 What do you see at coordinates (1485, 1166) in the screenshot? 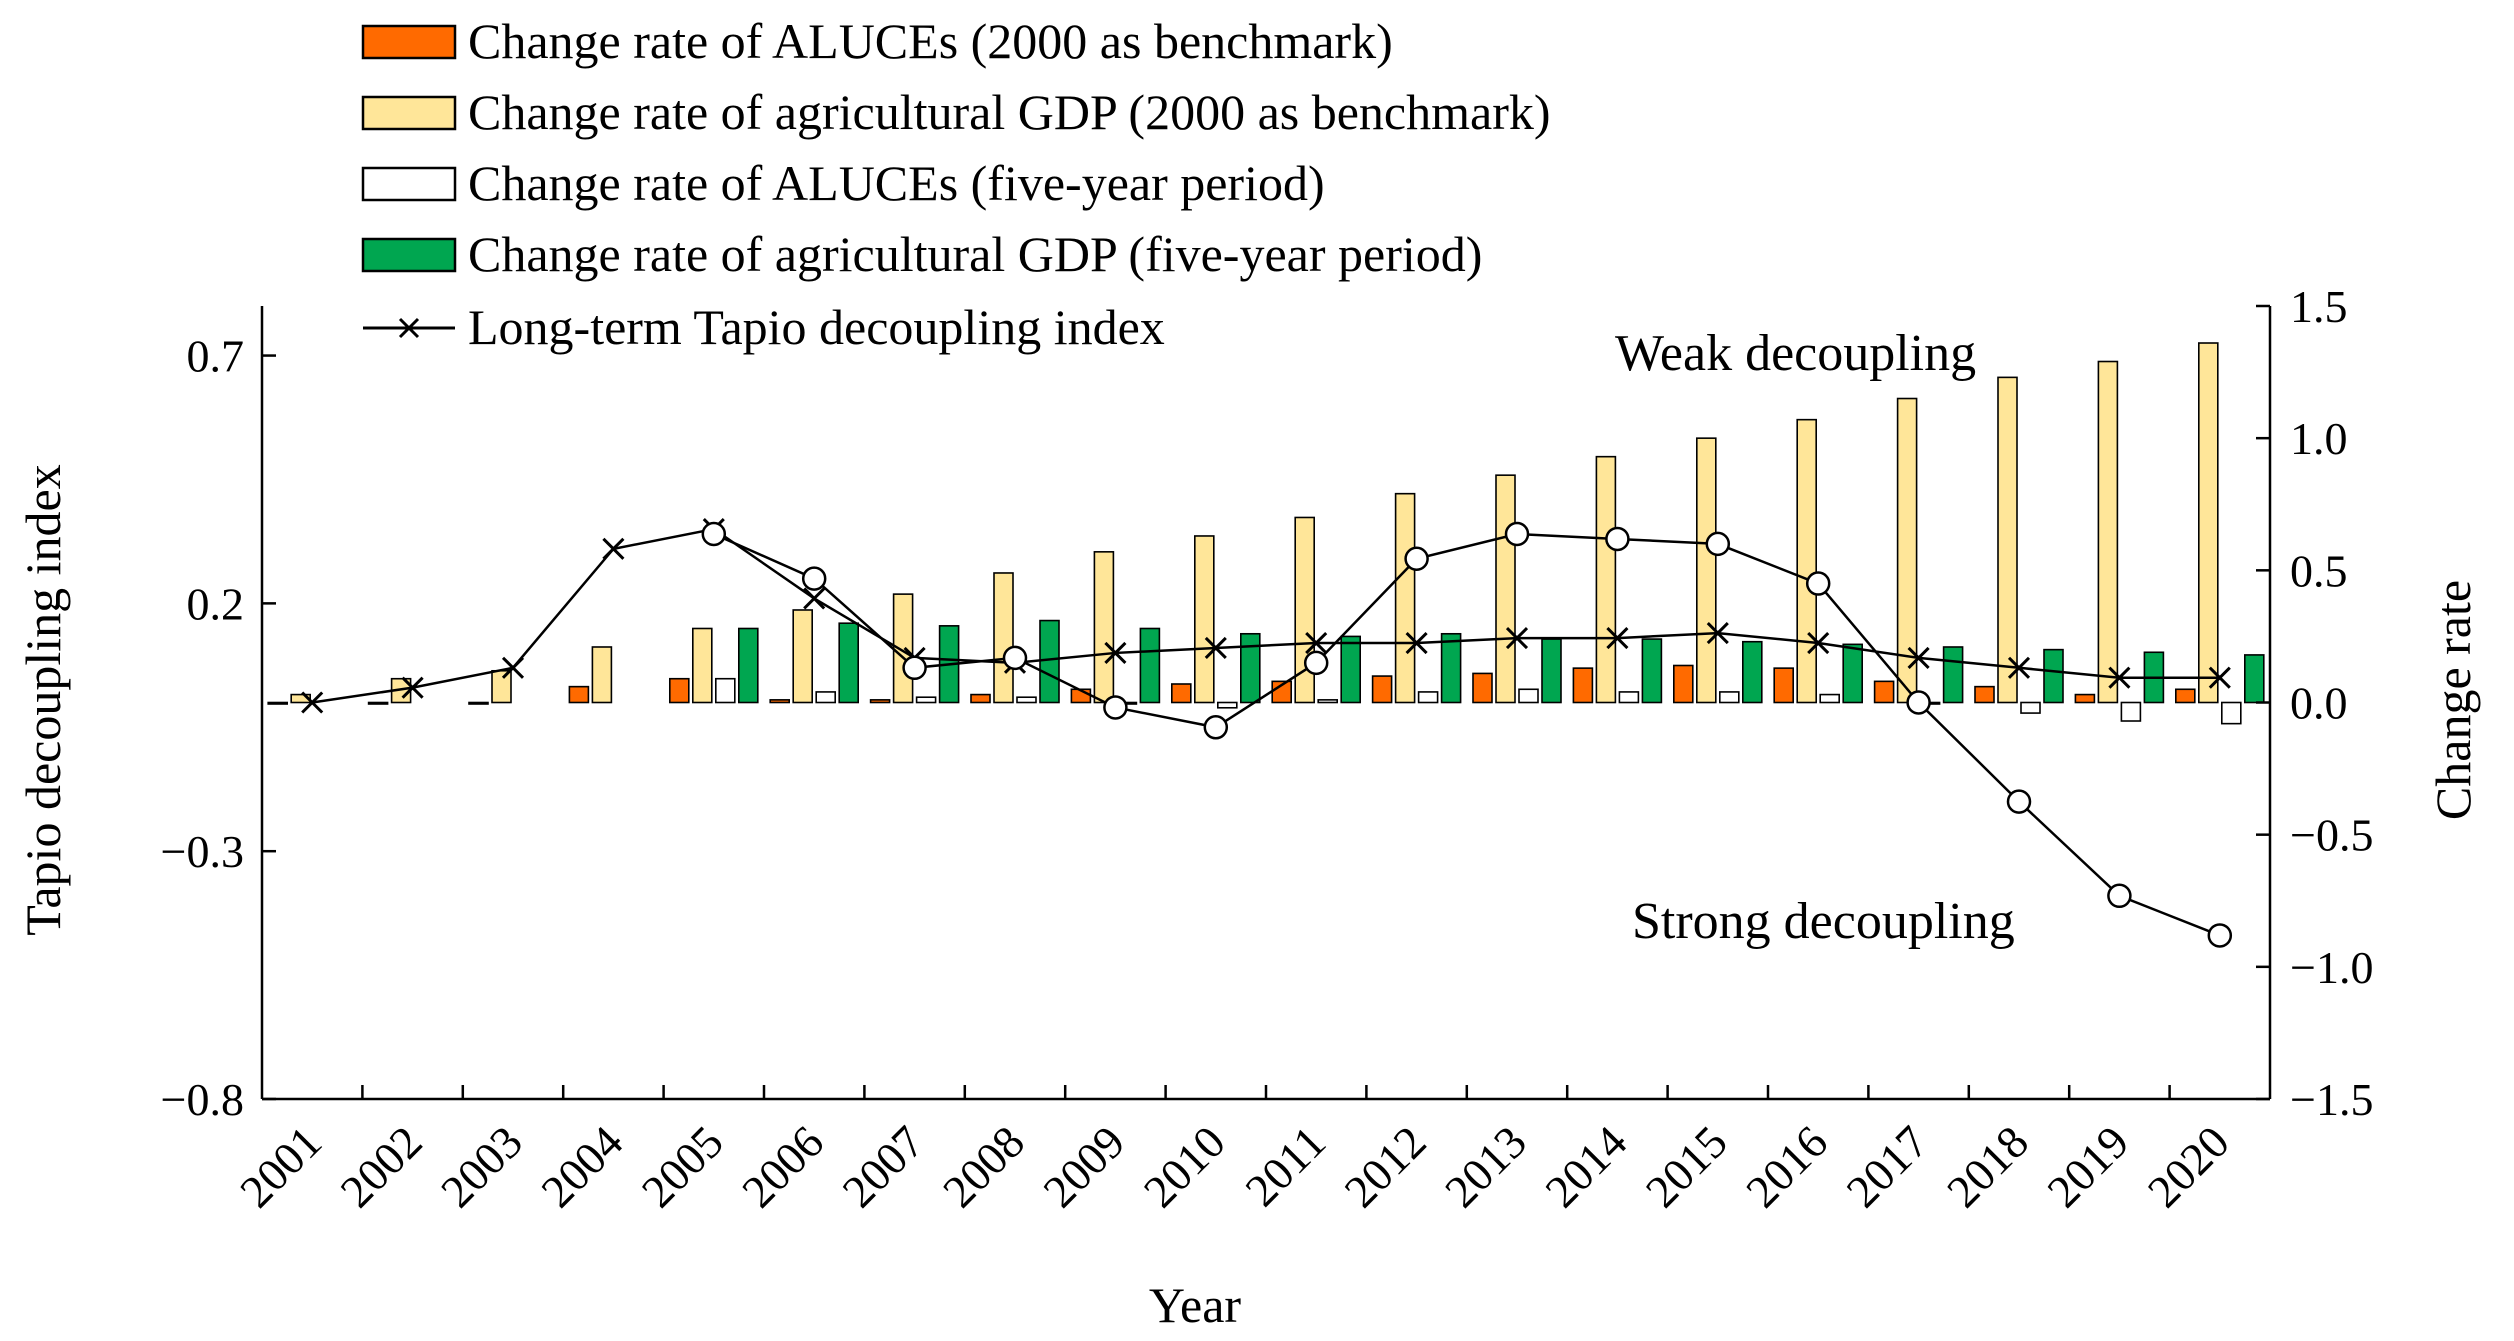
I see `x-tick-label: 2013` at bounding box center [1485, 1166].